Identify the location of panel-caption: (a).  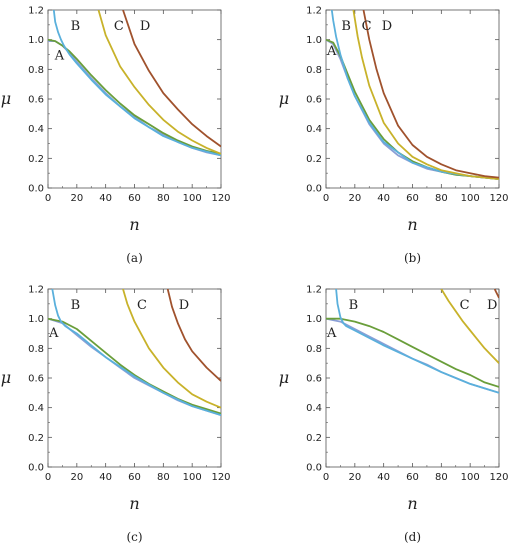
(134, 258).